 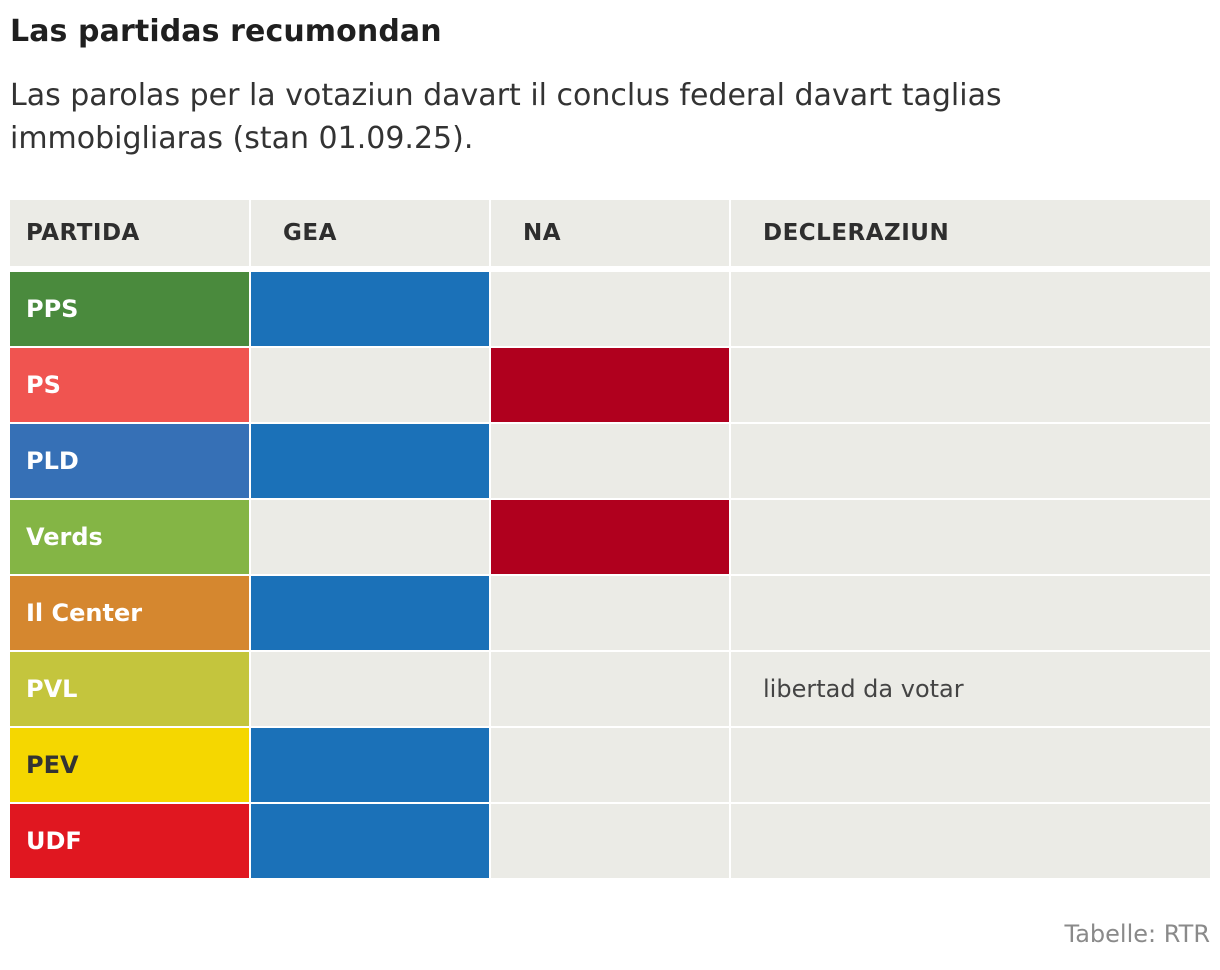 I want to click on chart-title: Las partidas recumondan, so click(x=226, y=31).